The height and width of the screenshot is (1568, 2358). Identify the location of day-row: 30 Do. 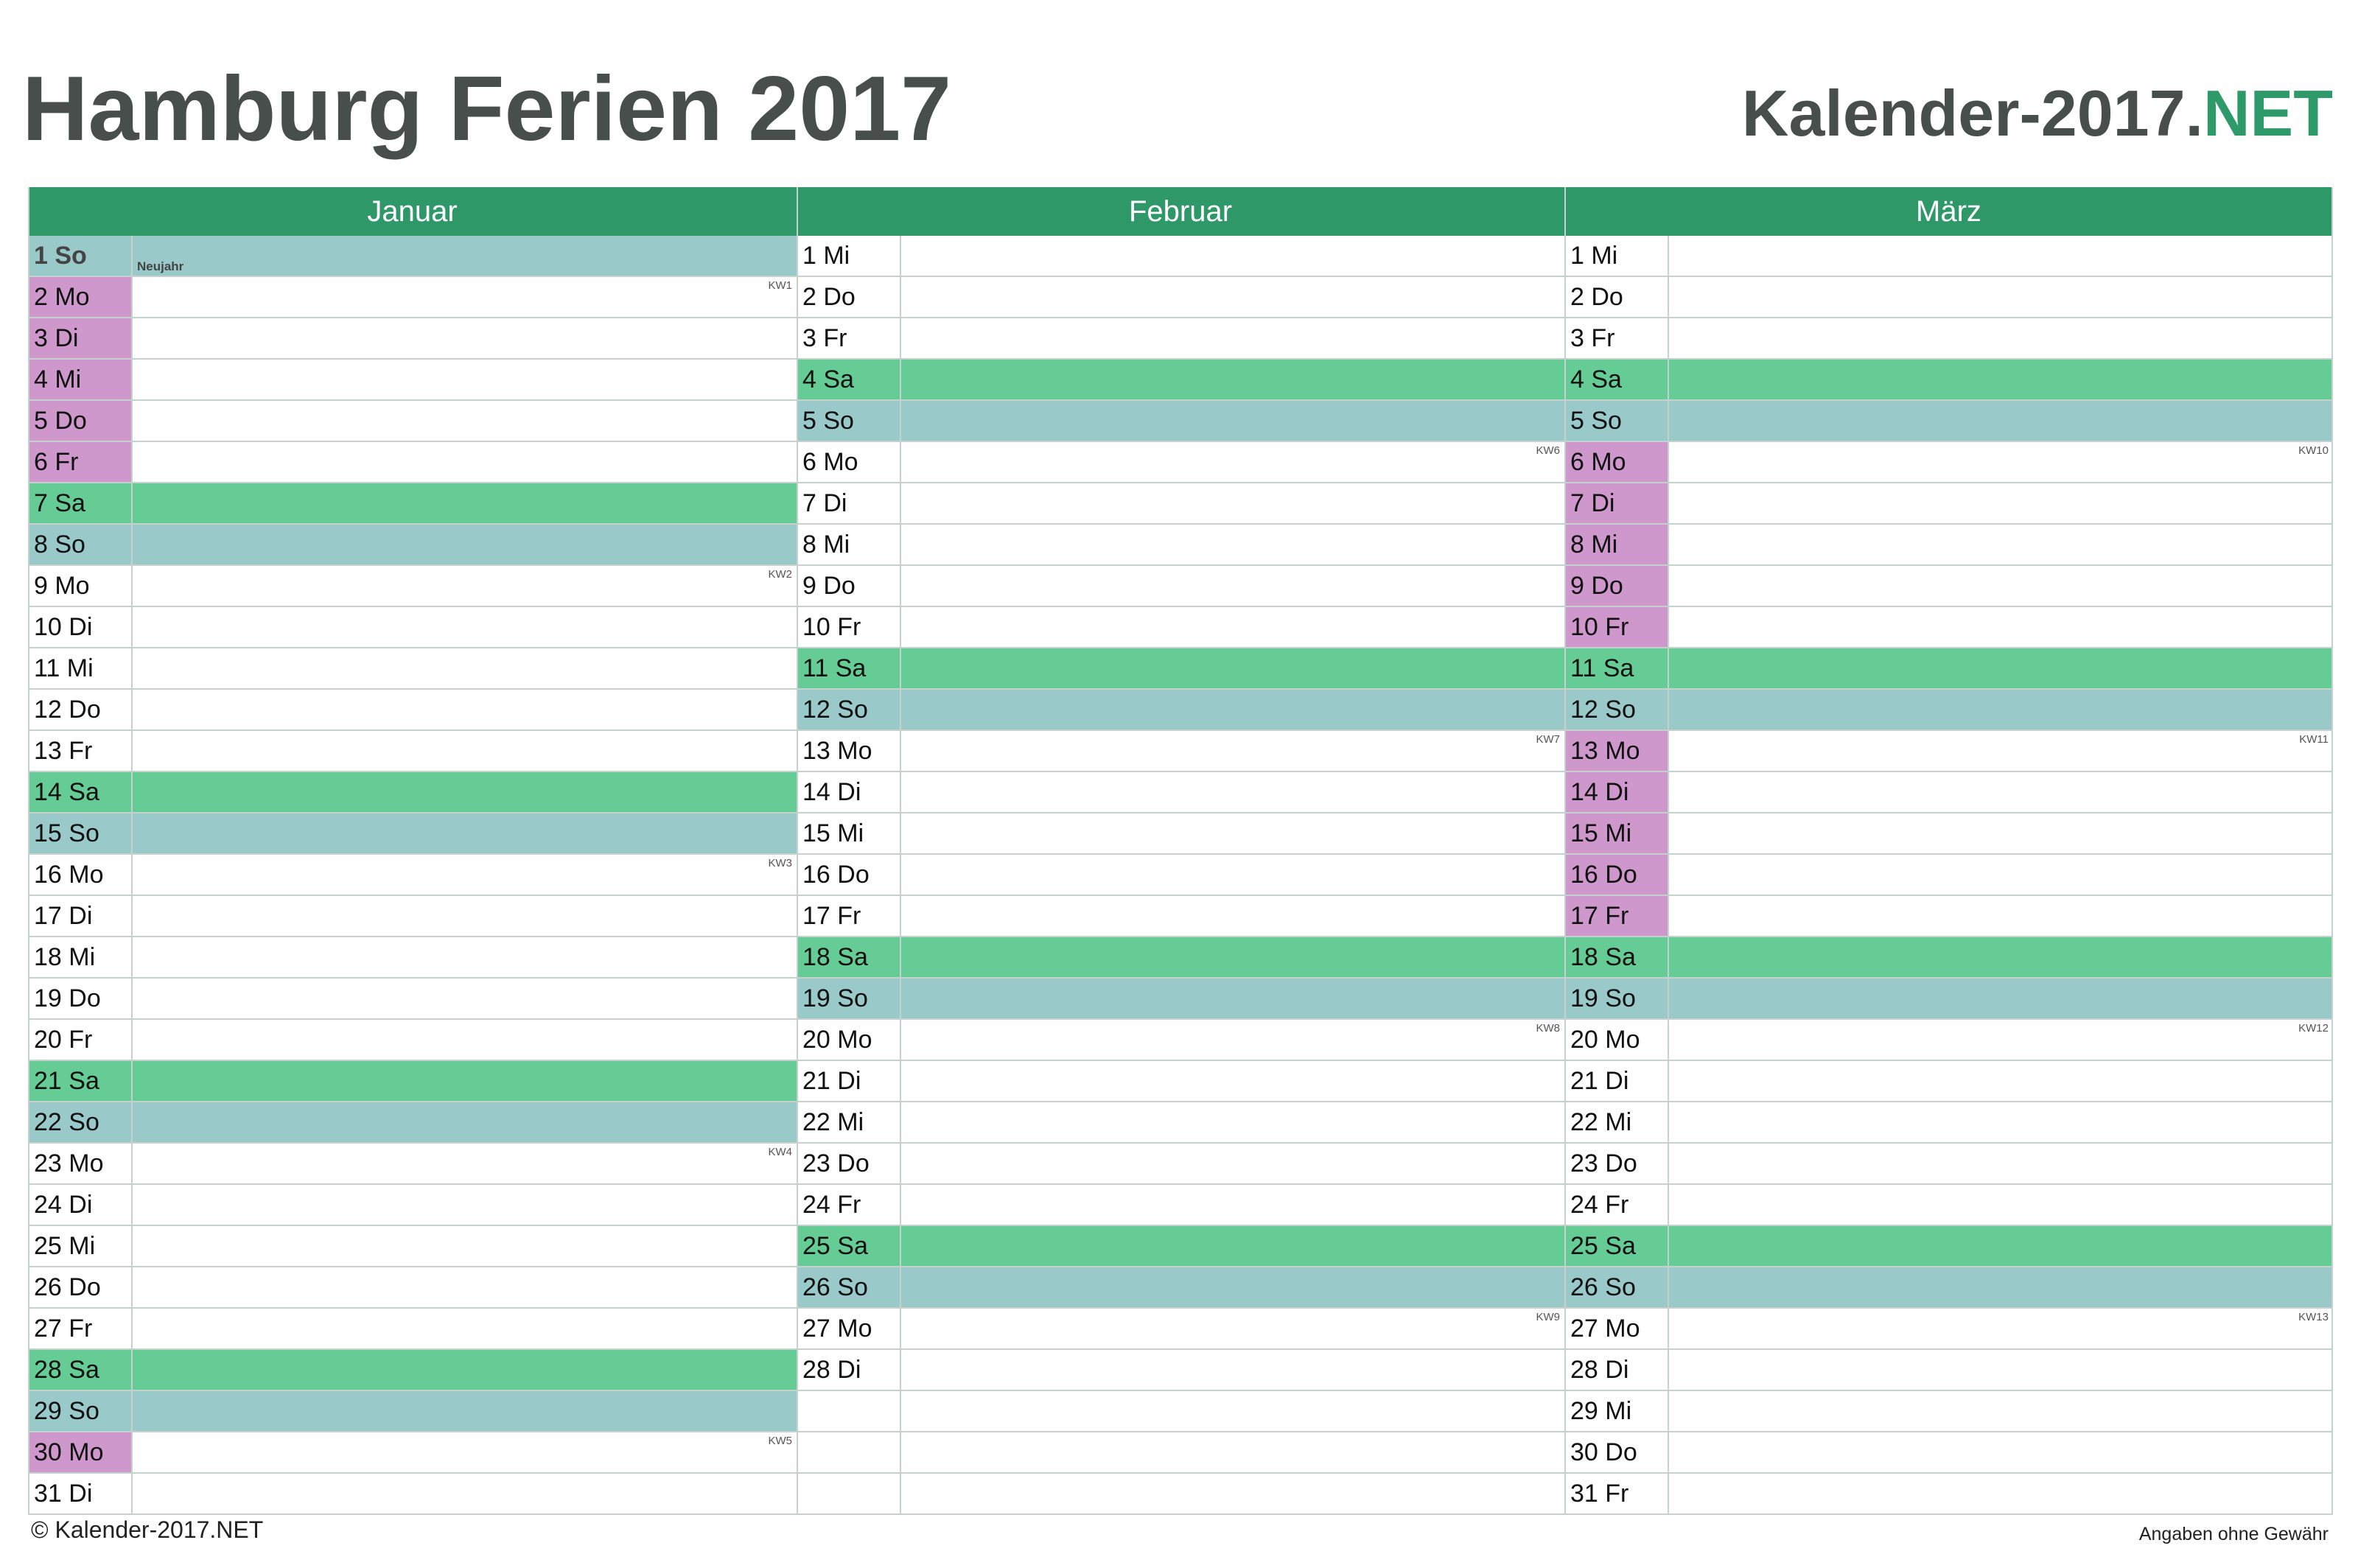
(1948, 1453).